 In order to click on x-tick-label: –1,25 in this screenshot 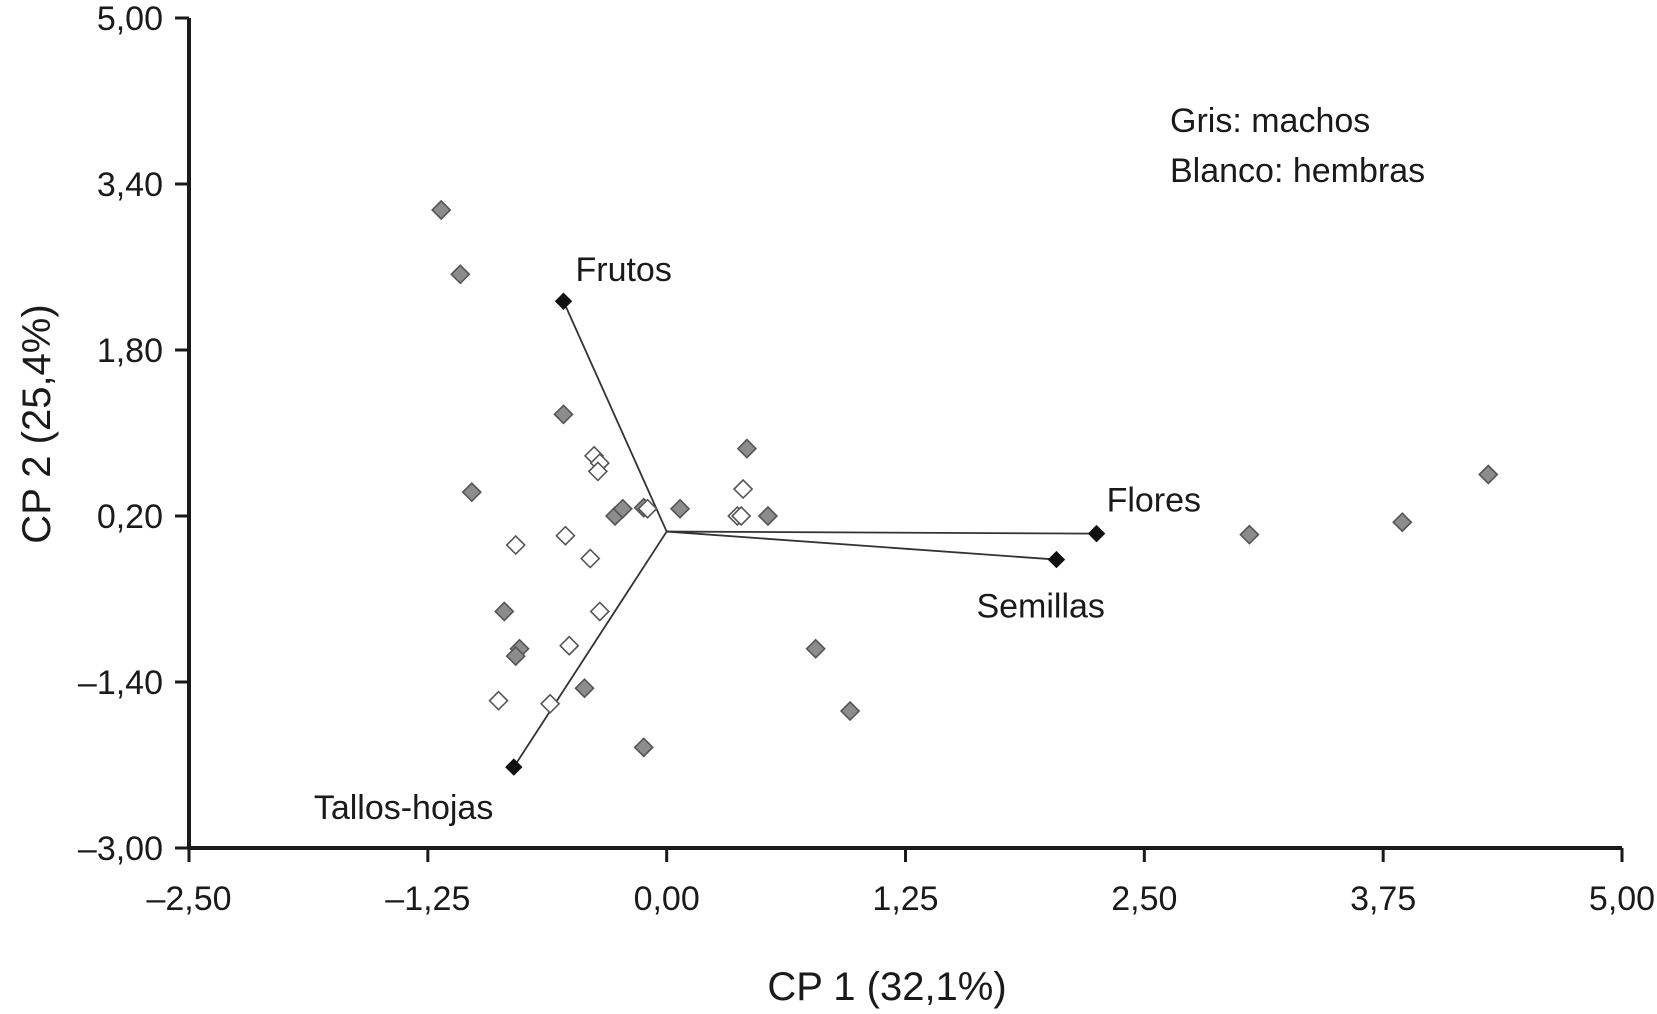, I will do `click(427, 899)`.